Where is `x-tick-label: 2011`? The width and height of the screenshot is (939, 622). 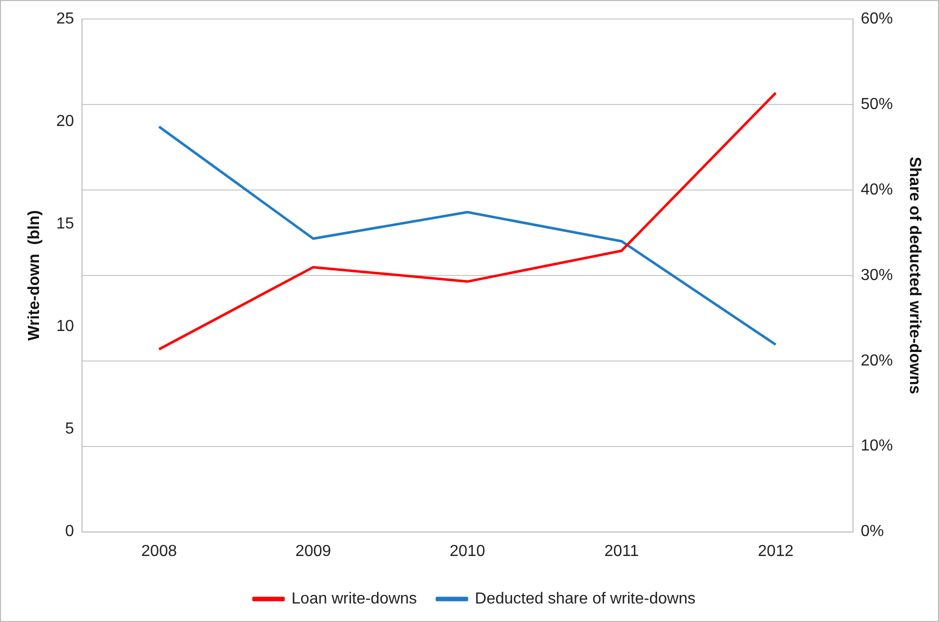
x-tick-label: 2011 is located at coordinates (621, 551).